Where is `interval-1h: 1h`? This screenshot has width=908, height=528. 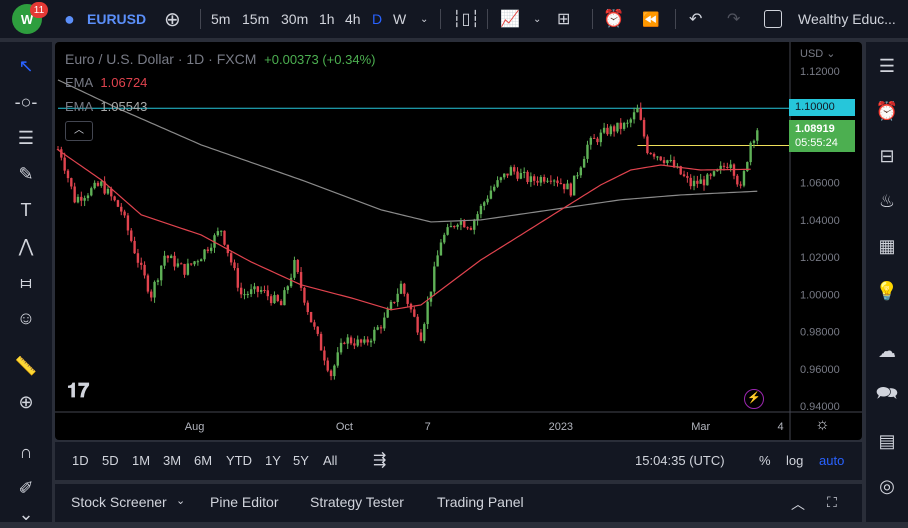 interval-1h: 1h is located at coordinates (327, 19).